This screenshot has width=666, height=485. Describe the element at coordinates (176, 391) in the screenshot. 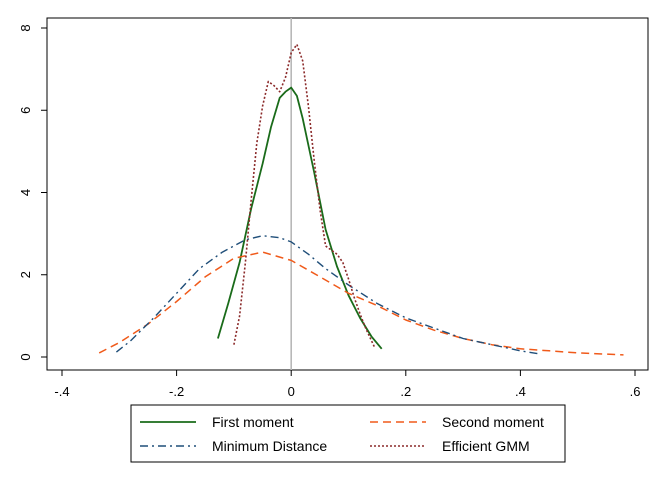

I see `x-tick-label: -.2` at that location.